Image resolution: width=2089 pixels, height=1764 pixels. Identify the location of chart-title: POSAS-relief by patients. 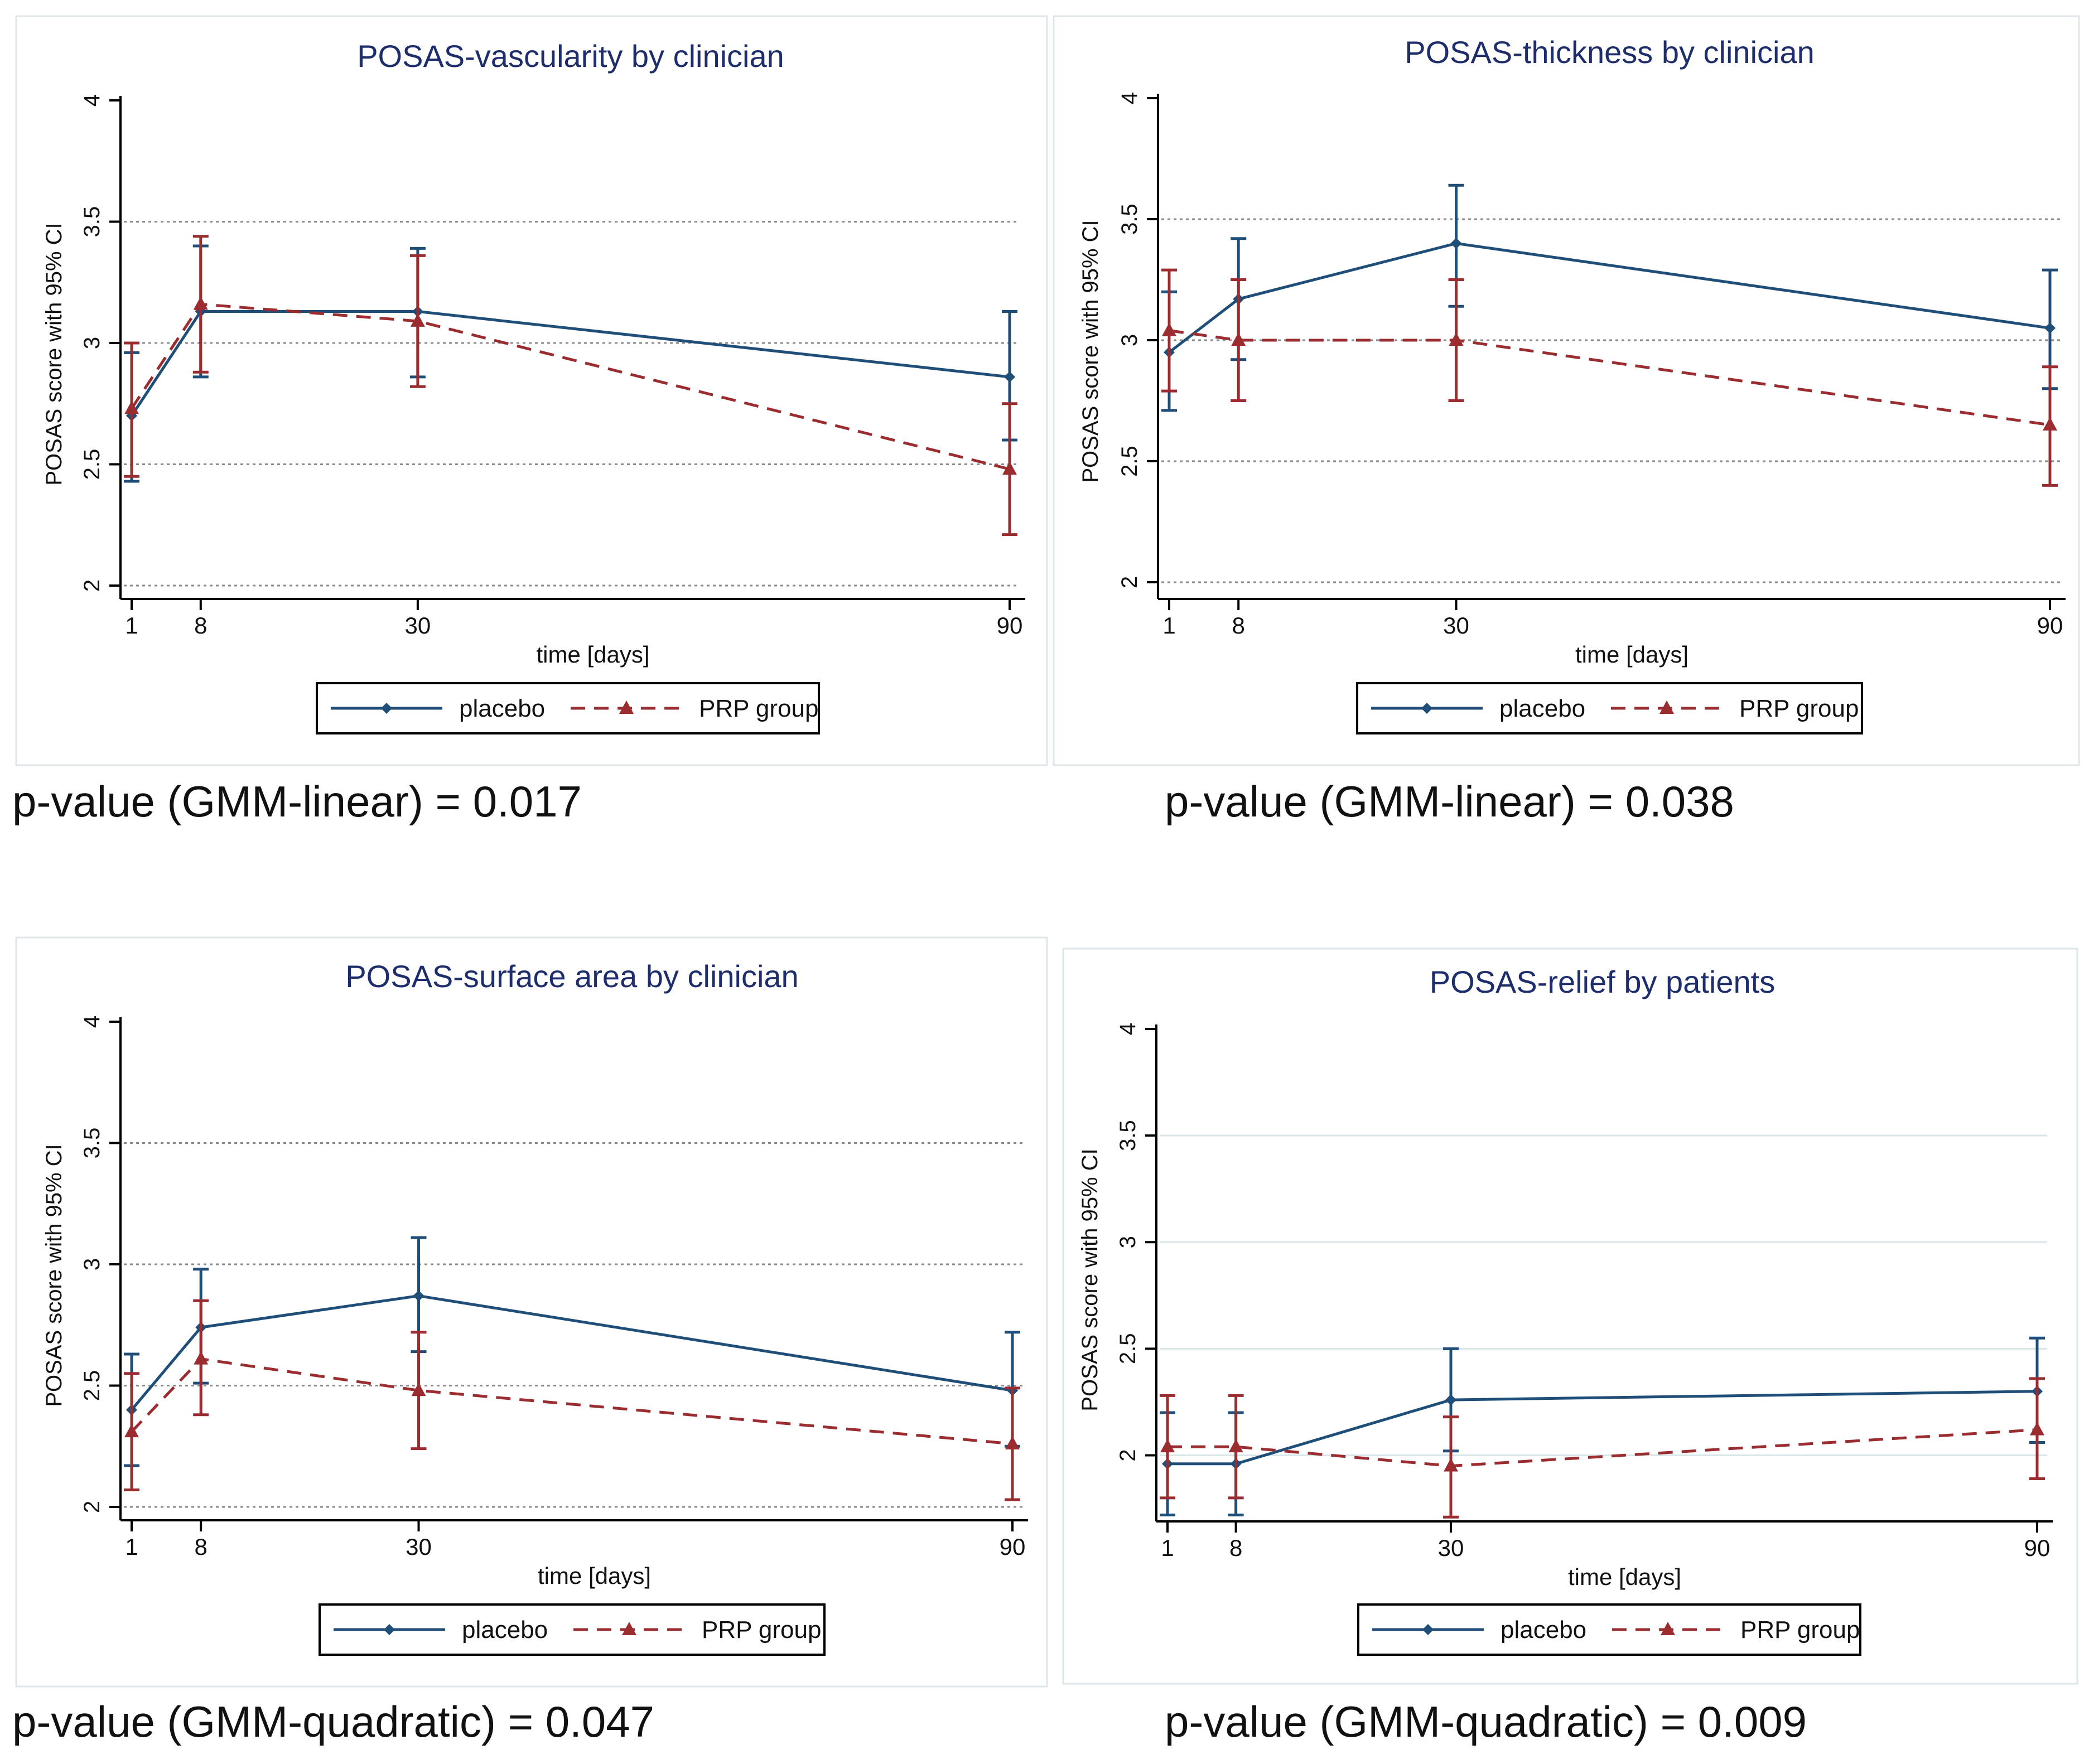
(1602, 982).